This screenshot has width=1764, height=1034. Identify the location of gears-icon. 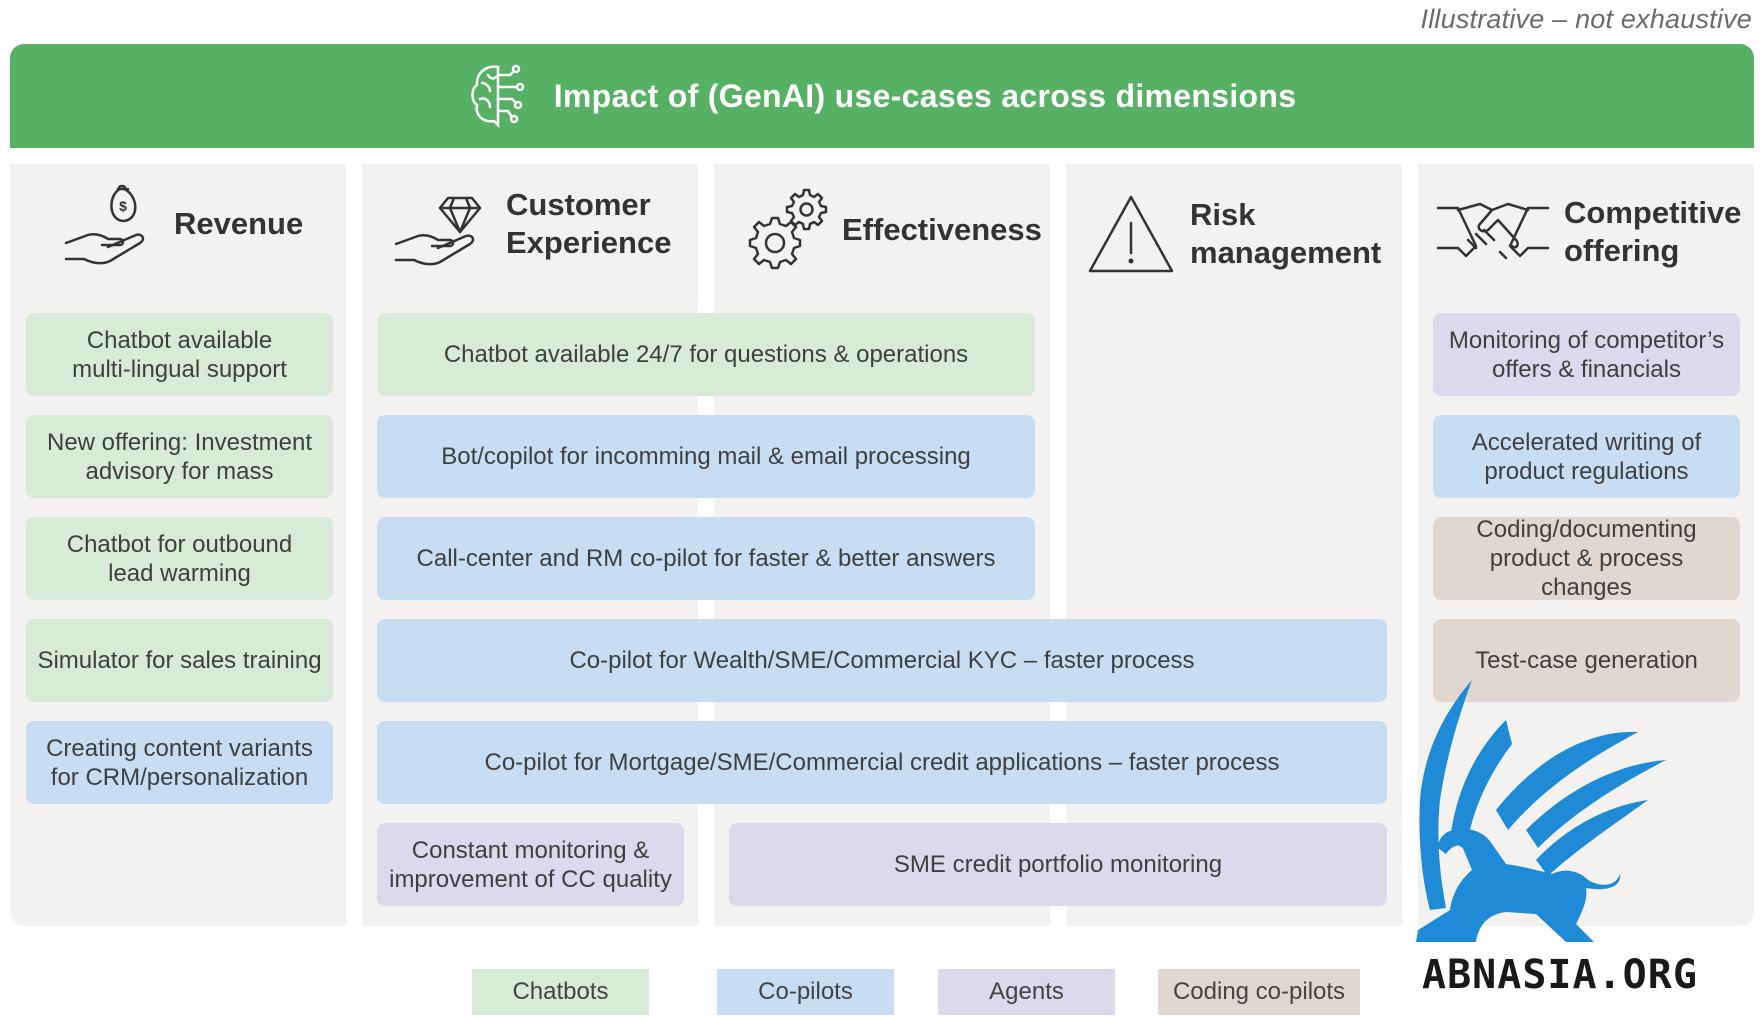
(788, 229).